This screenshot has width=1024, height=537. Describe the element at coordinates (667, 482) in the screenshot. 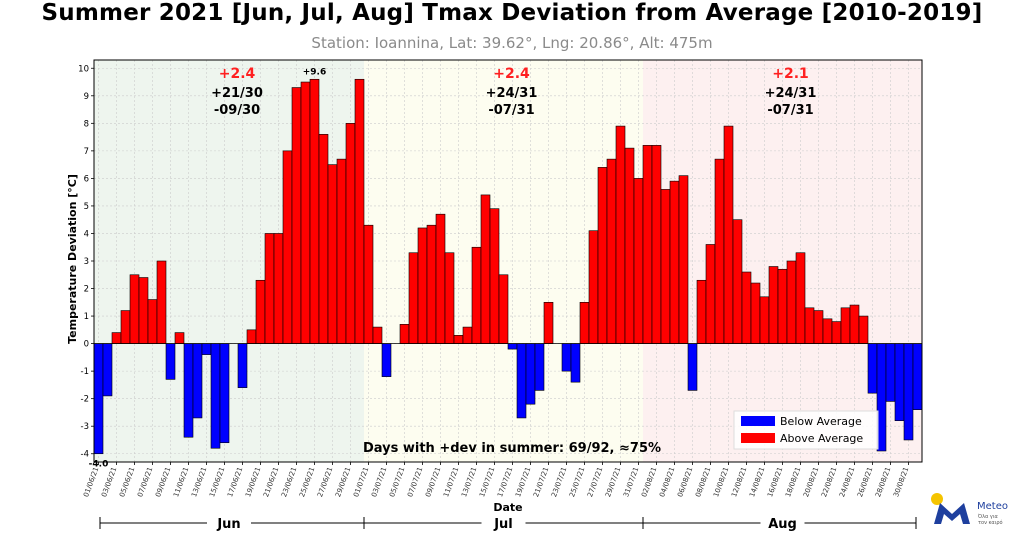

I see `x-tick-label: 04/08/21` at that location.